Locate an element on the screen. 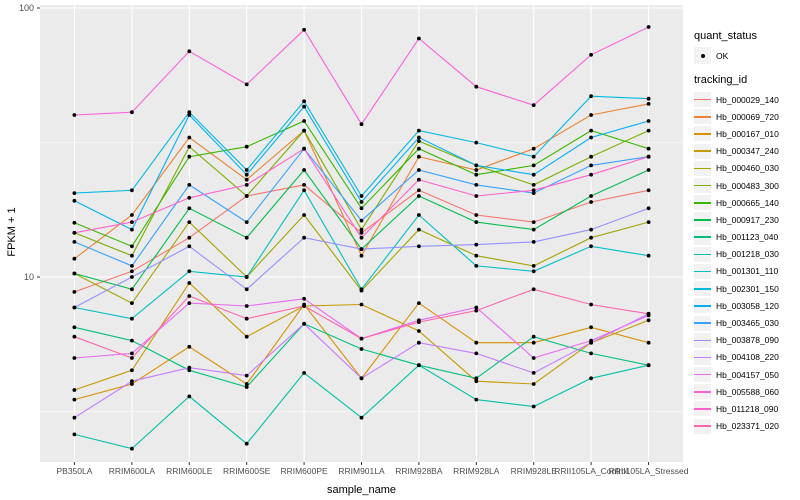  x-tick-label: RRIM928LE is located at coordinates (534, 471).